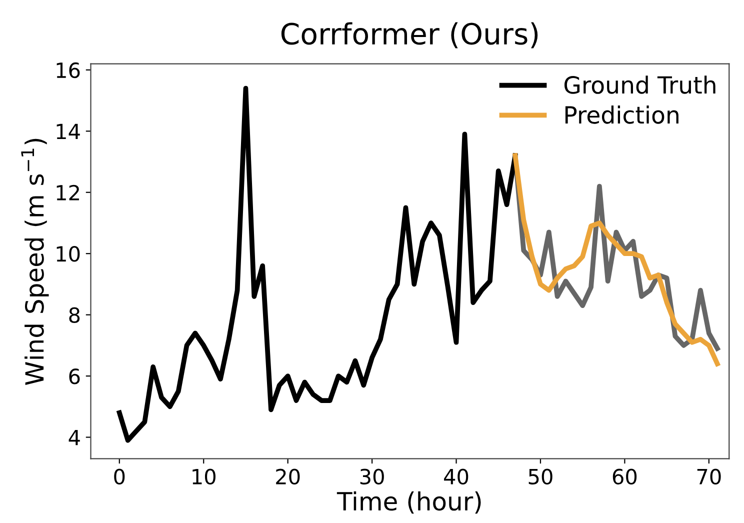 The image size is (744, 523). Describe the element at coordinates (67, 192) in the screenshot. I see `y-tick-label: 12` at that location.